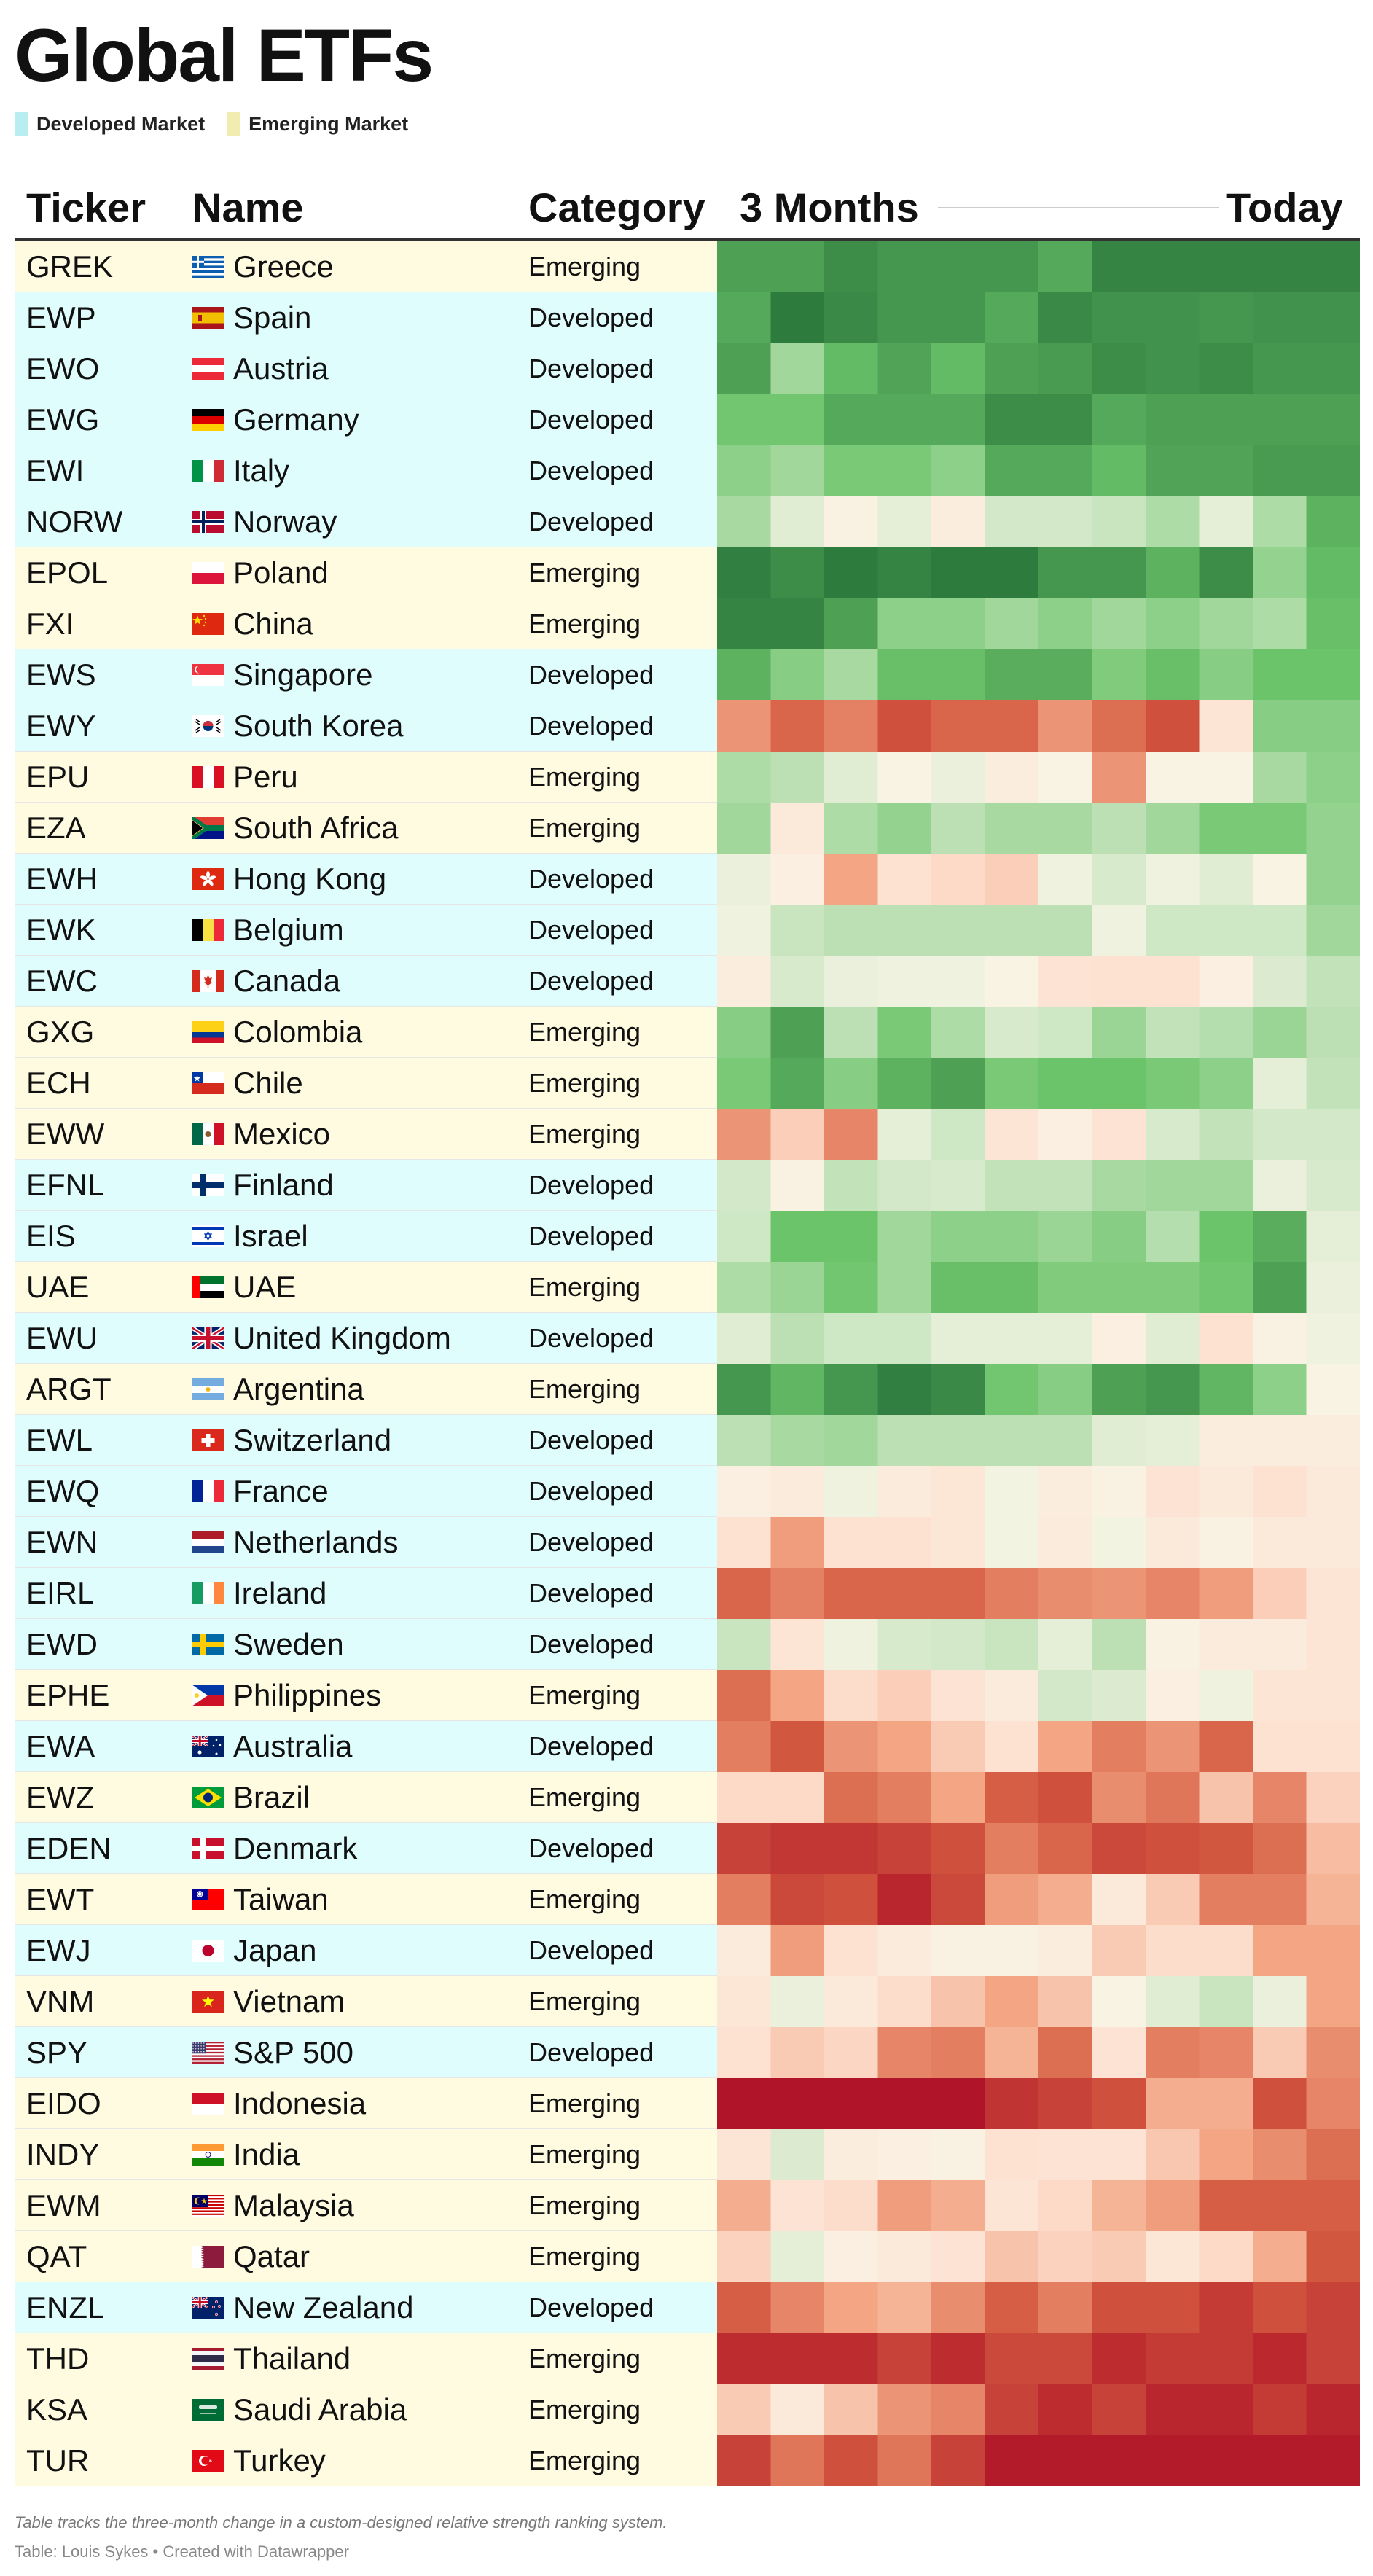 This screenshot has width=1373, height=2576. I want to click on ticker-cell: EWD, so click(62, 1644).